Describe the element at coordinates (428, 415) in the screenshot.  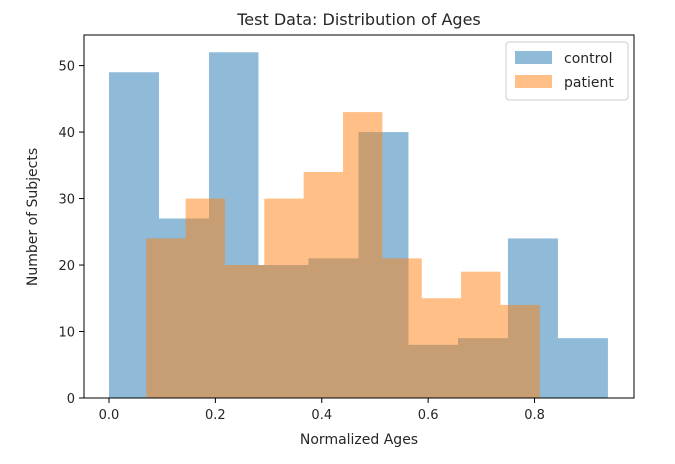
I see `x-tick-label-3: 0.6` at that location.